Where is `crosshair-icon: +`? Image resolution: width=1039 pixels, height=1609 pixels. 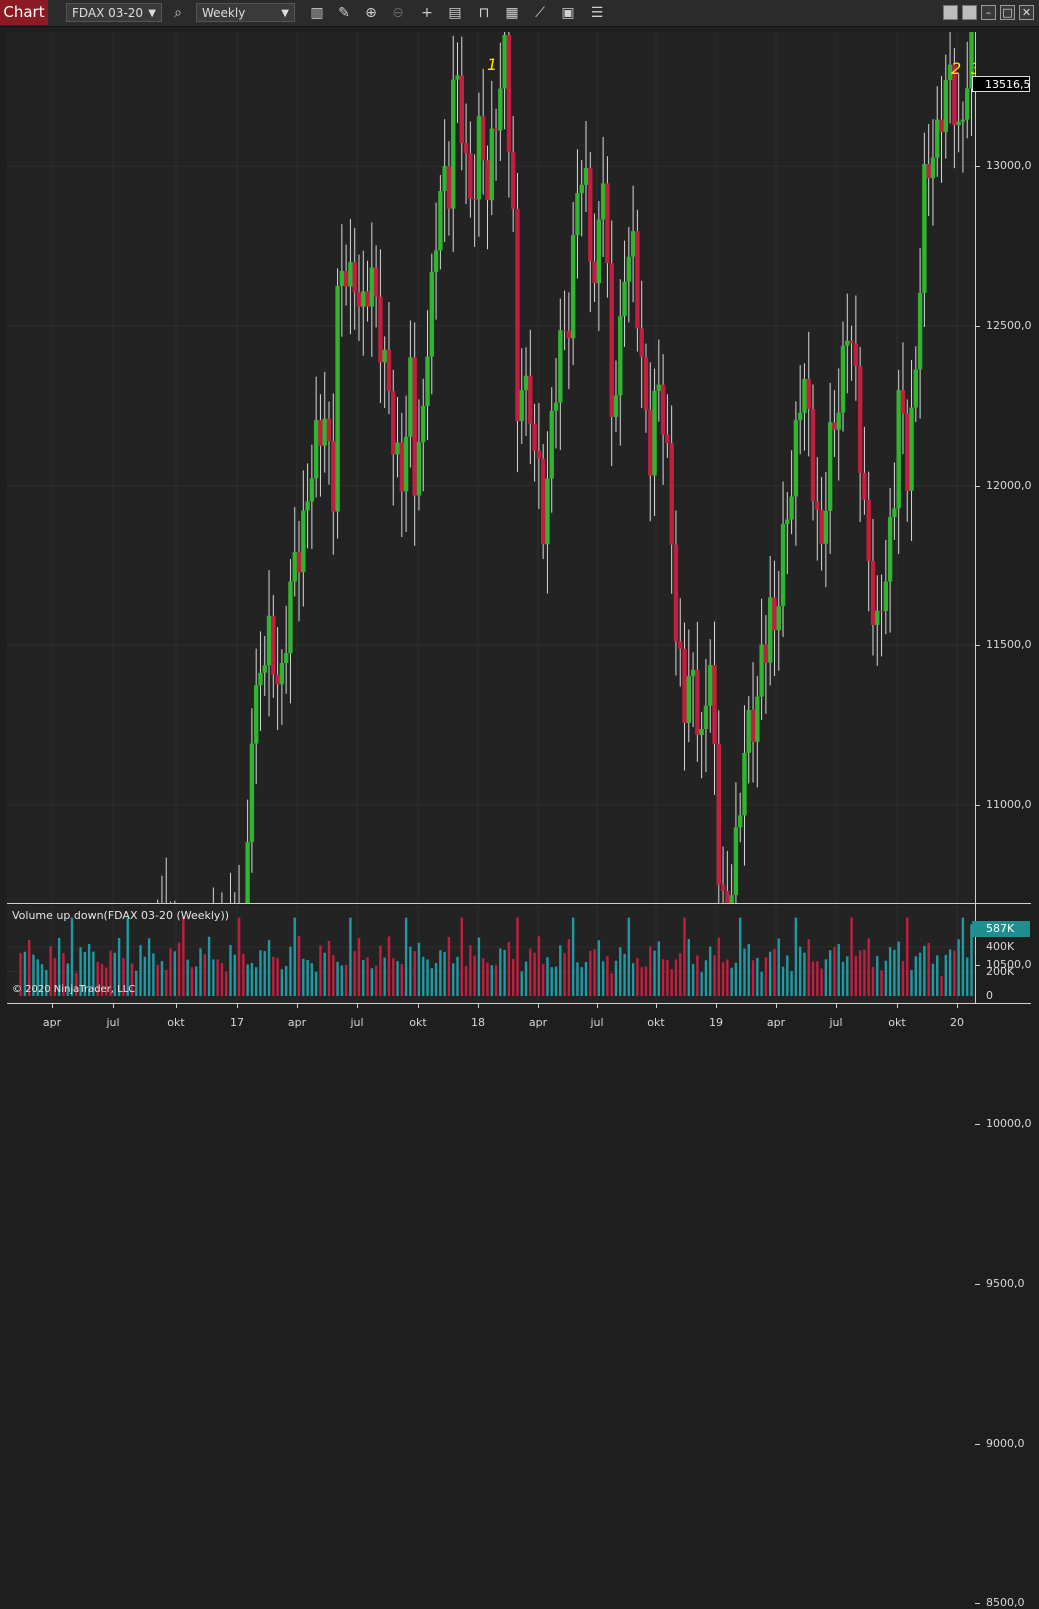
crosshair-icon: + is located at coordinates (427, 13).